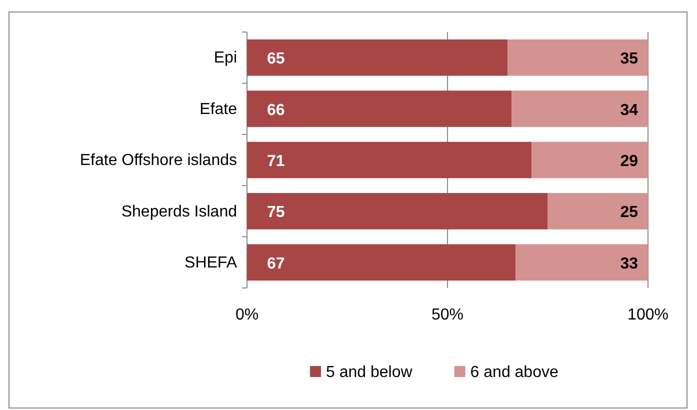 This screenshot has width=697, height=410. Describe the element at coordinates (629, 263) in the screenshot. I see `data-label: 33` at that location.